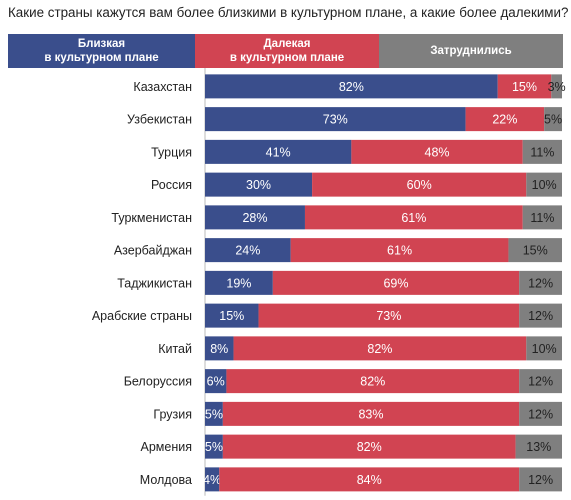 The image size is (571, 500). I want to click on category-label: Узбекистан, so click(159, 120).